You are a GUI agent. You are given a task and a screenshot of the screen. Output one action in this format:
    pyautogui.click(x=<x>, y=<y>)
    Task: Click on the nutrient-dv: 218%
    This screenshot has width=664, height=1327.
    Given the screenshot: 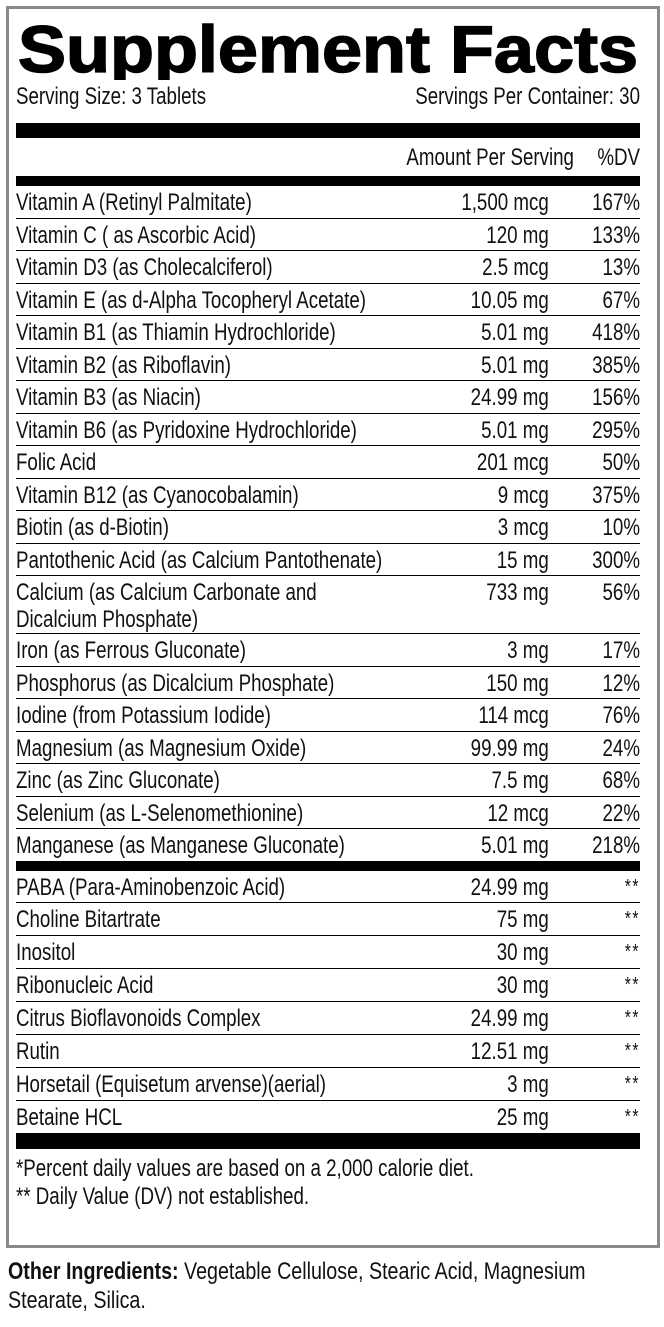 What is the action you would take?
    pyautogui.click(x=616, y=845)
    